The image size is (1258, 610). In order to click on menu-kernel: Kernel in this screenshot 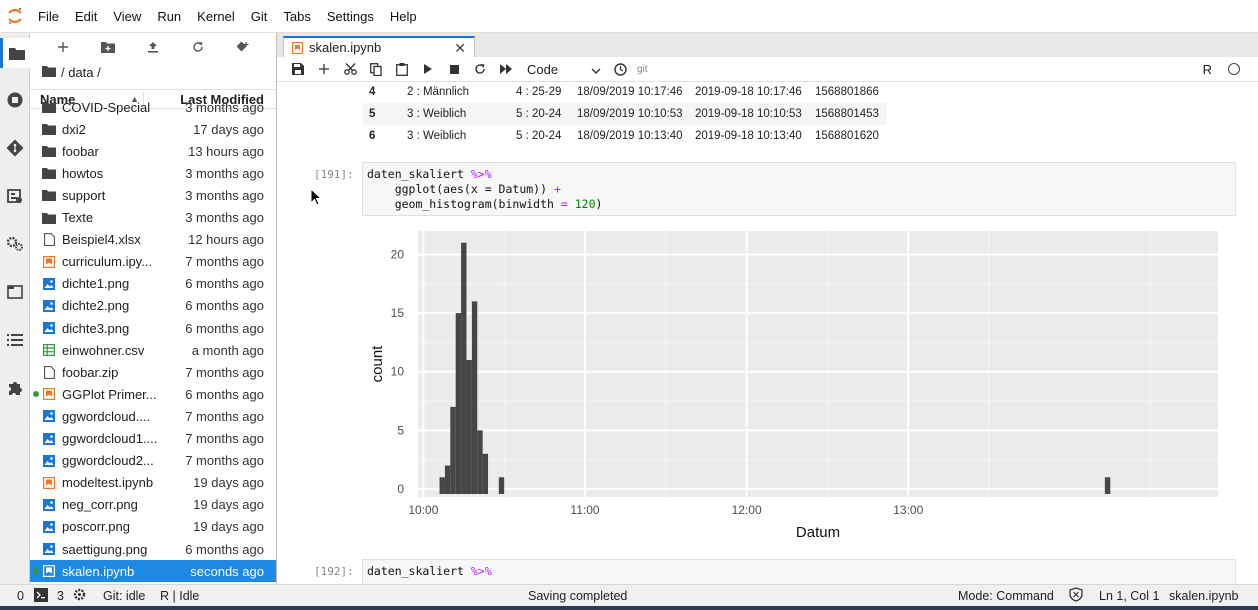, I will do `click(216, 16)`.